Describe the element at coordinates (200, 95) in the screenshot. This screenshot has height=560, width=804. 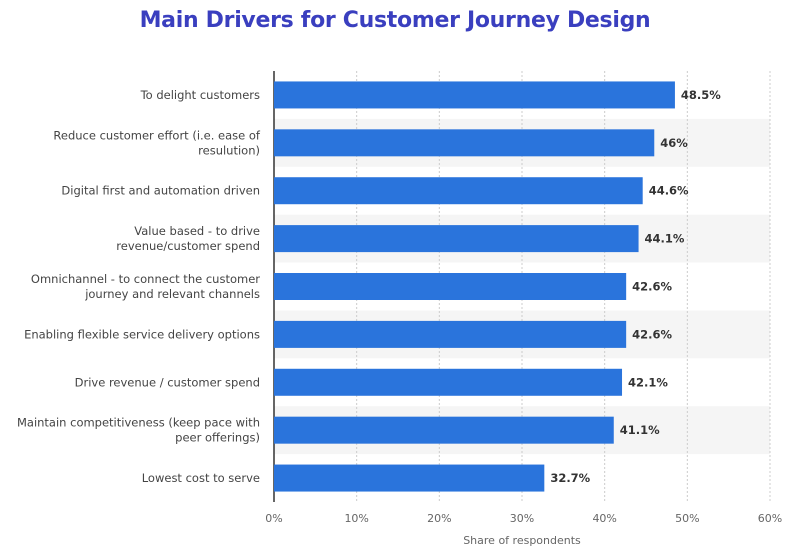
I see `category-label: To delight customers` at that location.